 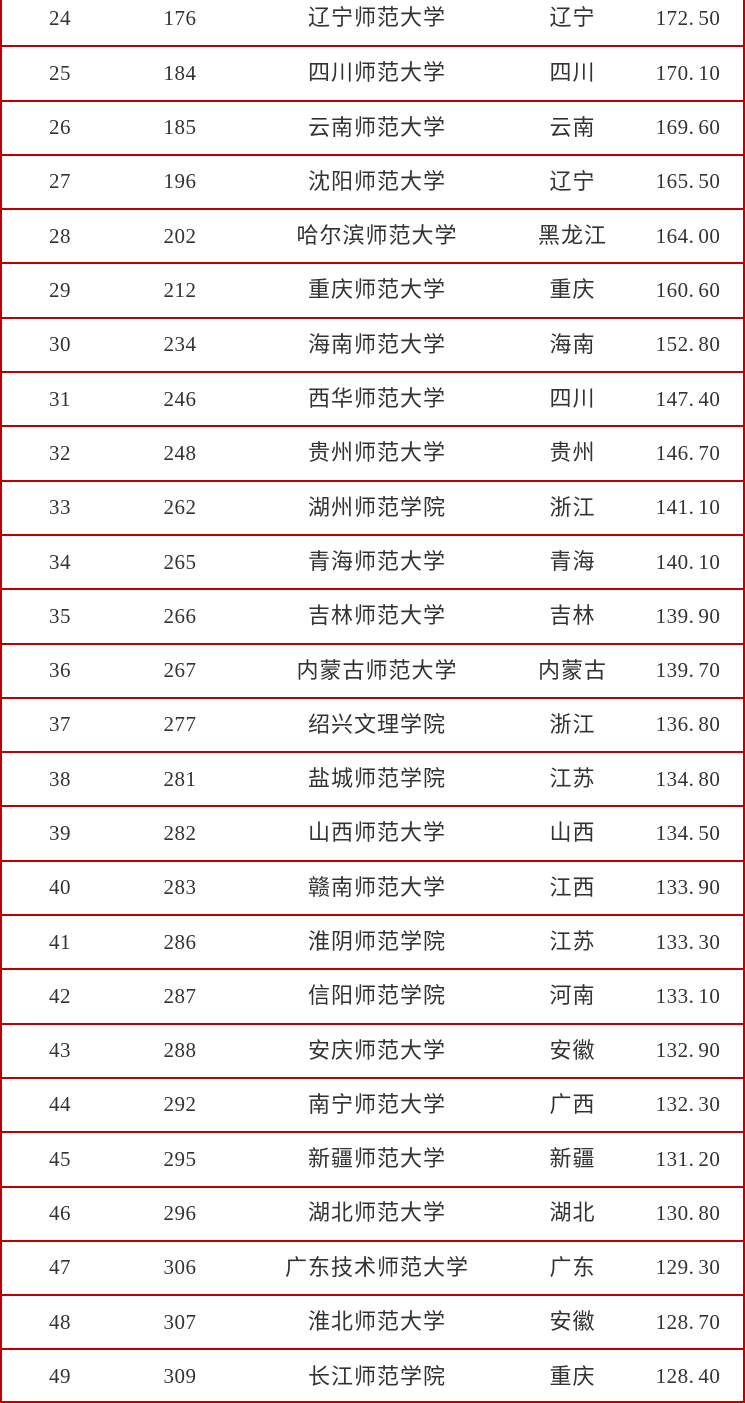 I want to click on cell-rank: 29, so click(x=60, y=291).